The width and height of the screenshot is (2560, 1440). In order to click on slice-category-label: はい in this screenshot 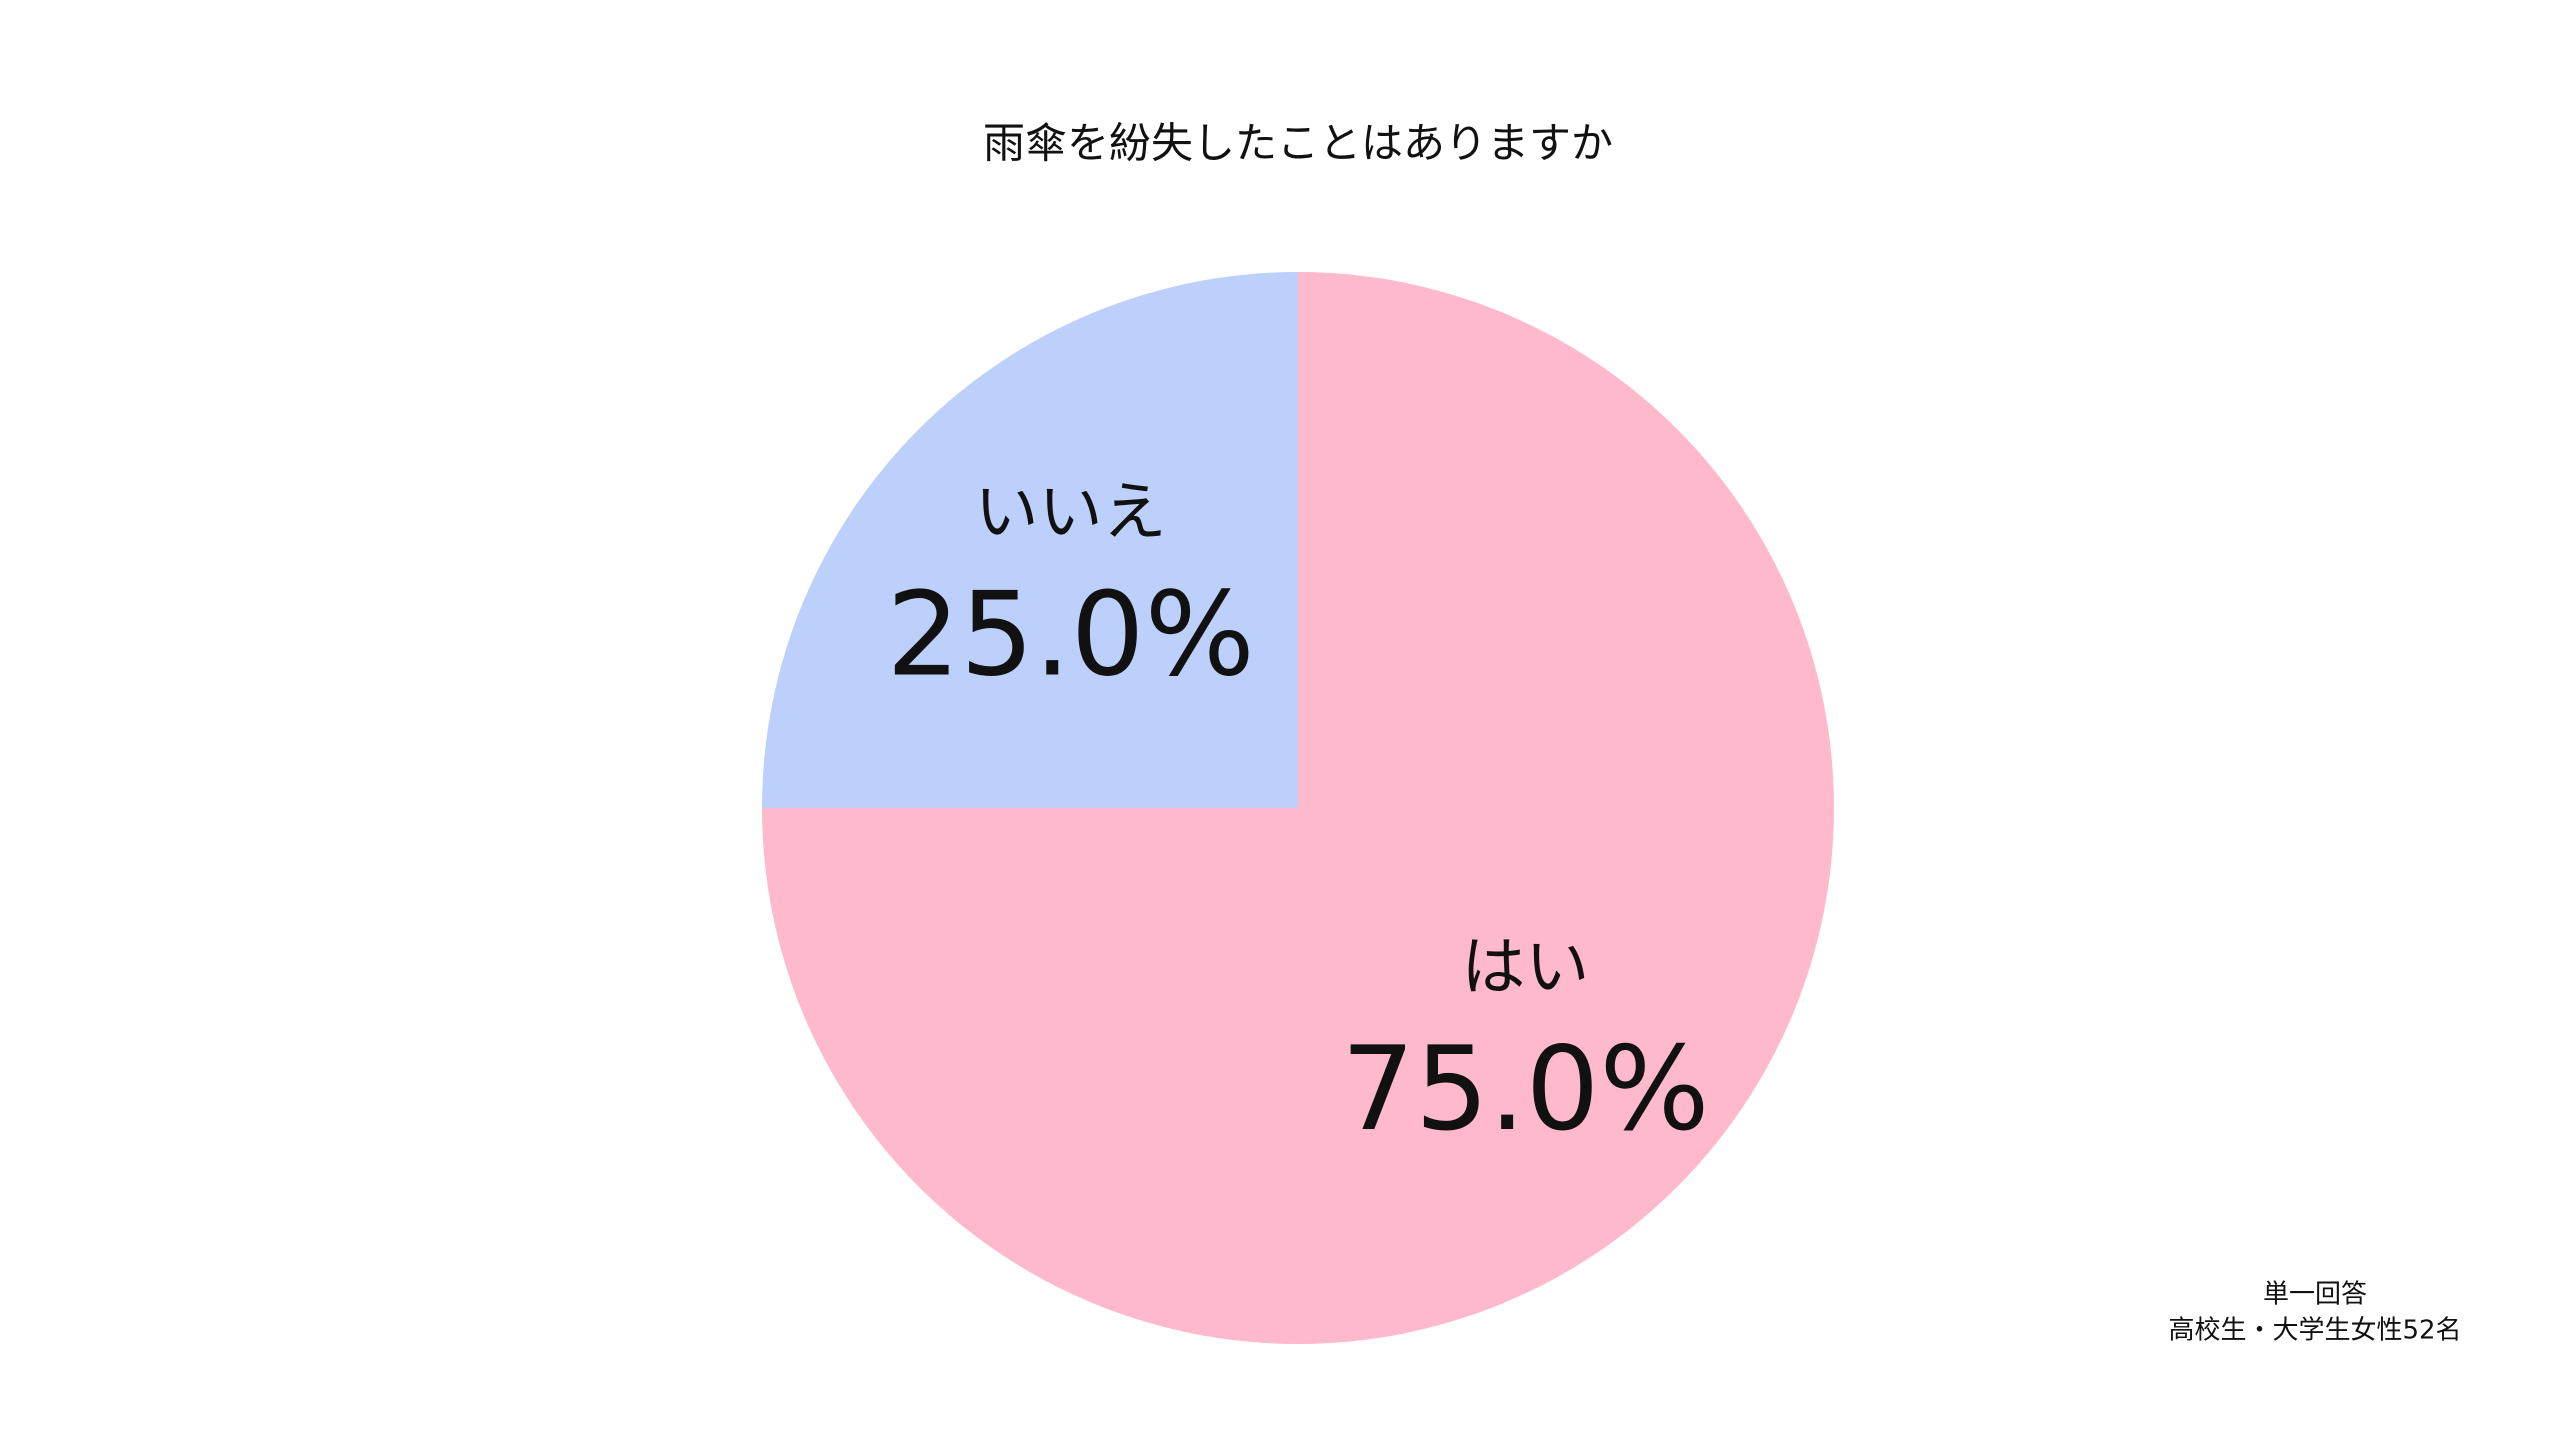, I will do `click(1525, 968)`.